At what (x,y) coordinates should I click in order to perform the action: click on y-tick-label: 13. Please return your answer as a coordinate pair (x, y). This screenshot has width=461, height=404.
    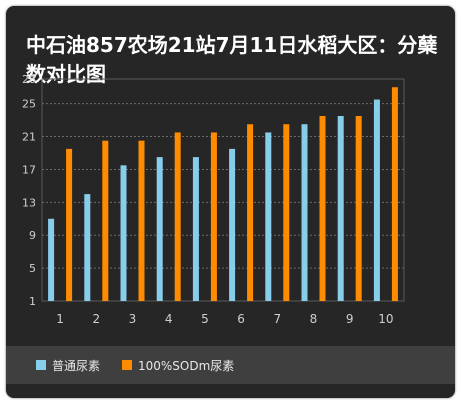
    Looking at the image, I should click on (29, 202).